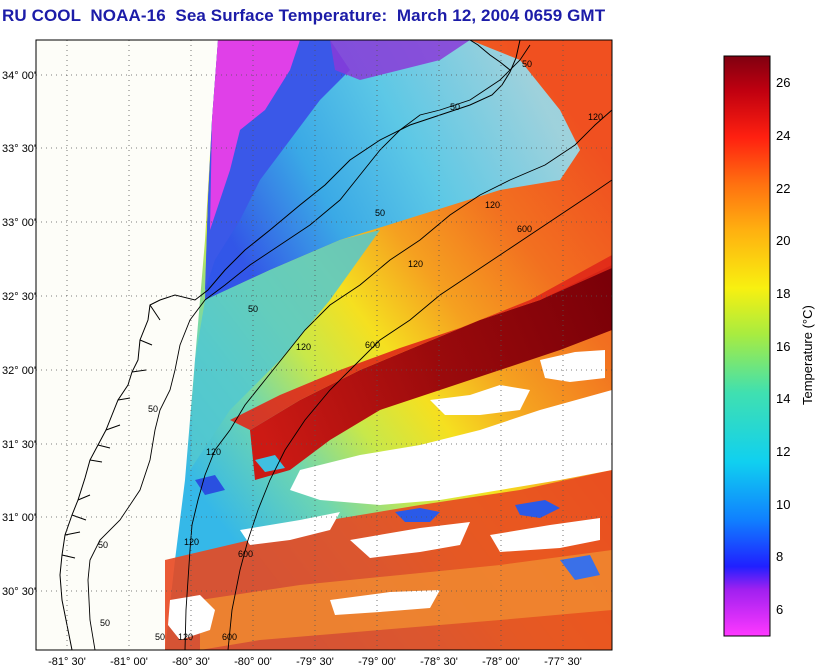 The image size is (816, 672). I want to click on lon-label: -79° 00', so click(377, 662).